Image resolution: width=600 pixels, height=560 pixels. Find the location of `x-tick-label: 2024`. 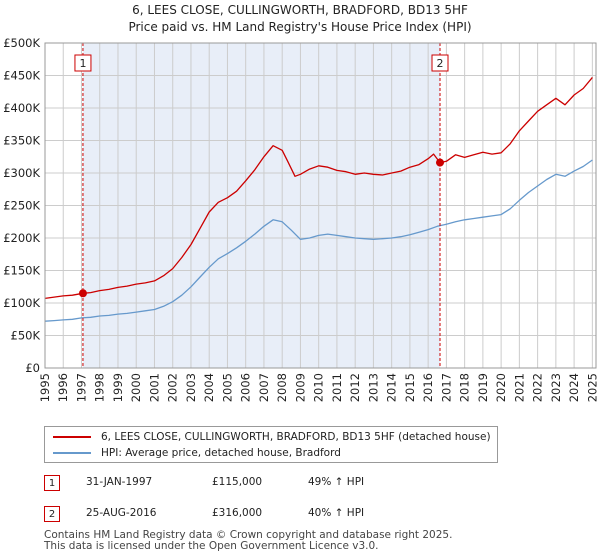

x-tick-label: 2024 is located at coordinates (574, 387).